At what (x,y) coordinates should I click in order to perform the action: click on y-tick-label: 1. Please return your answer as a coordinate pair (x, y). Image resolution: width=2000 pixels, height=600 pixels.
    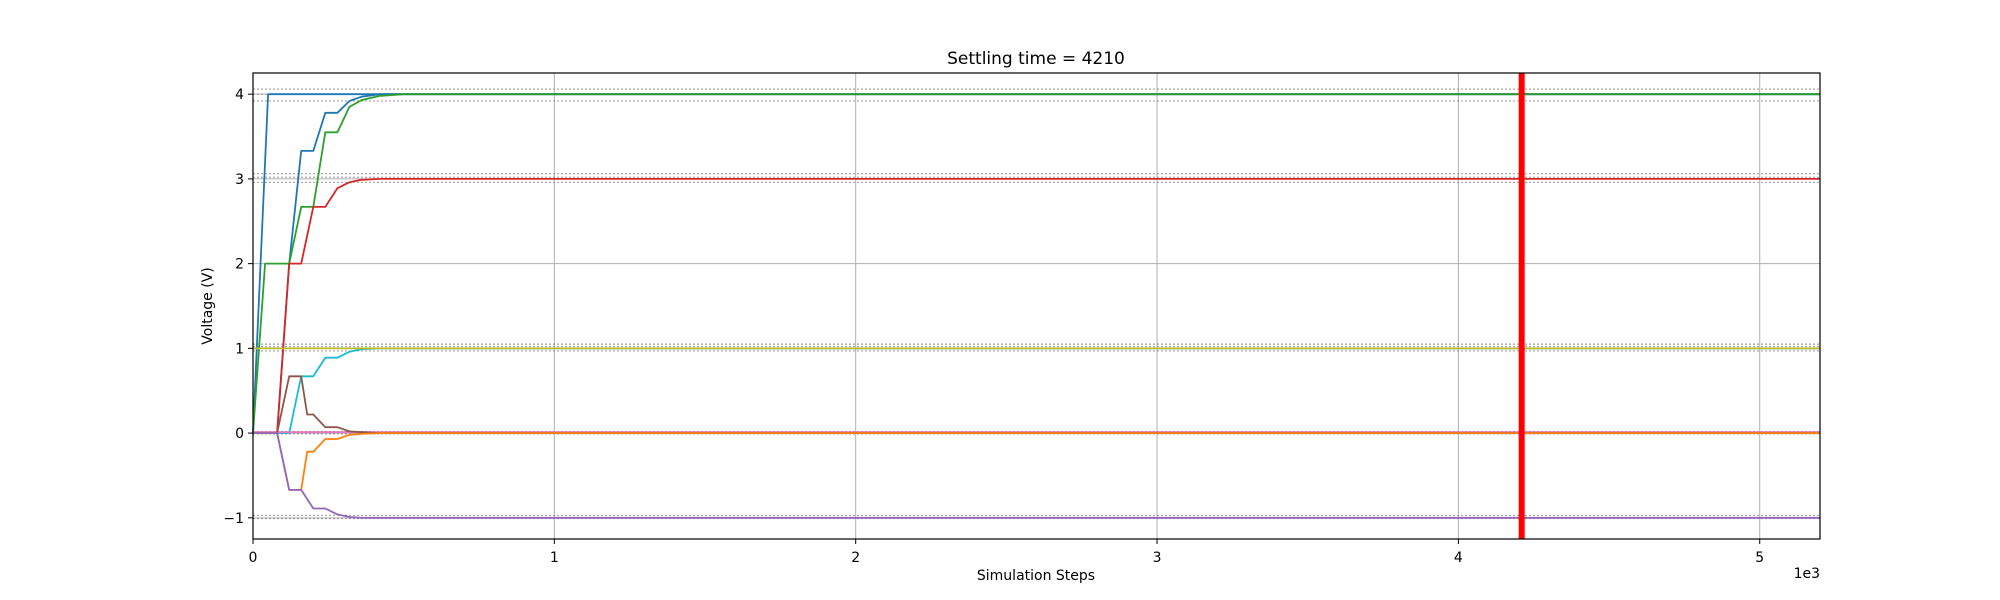
    Looking at the image, I should click on (239, 349).